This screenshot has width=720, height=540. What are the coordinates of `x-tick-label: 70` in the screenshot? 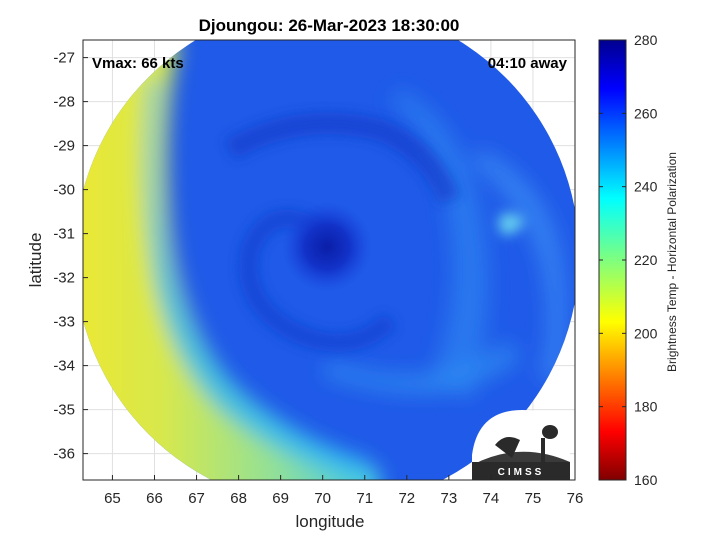 It's located at (322, 498).